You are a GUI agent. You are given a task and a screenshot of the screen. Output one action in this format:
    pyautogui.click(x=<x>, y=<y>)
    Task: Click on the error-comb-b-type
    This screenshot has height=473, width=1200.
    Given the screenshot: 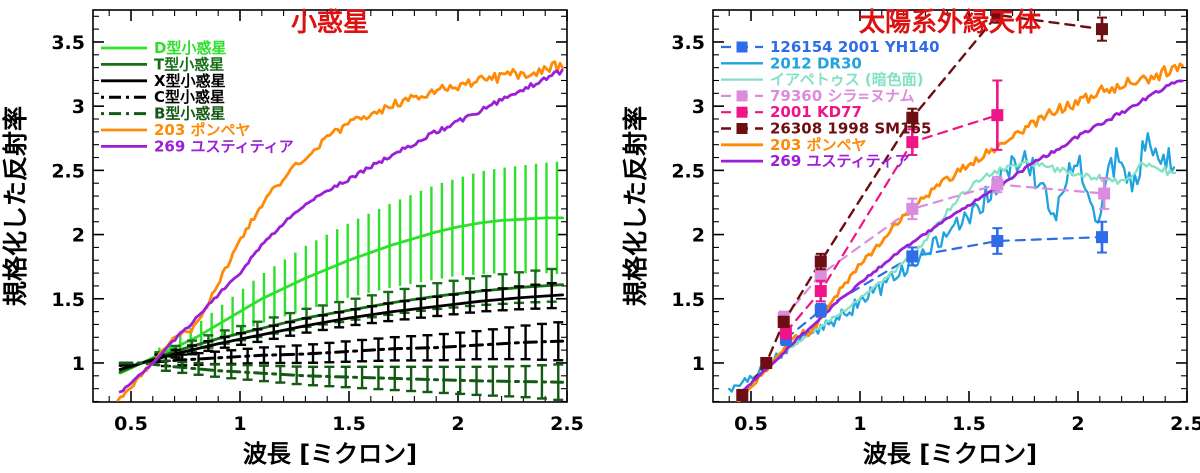 What is the action you would take?
    pyautogui.click(x=362, y=380)
    